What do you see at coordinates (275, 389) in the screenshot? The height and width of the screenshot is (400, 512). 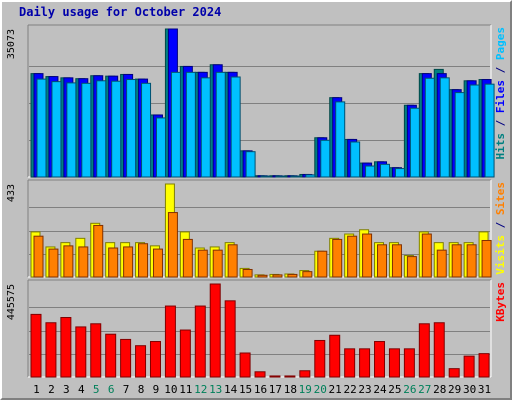 I see `x-tick-label-day-17: 17` at bounding box center [275, 389].